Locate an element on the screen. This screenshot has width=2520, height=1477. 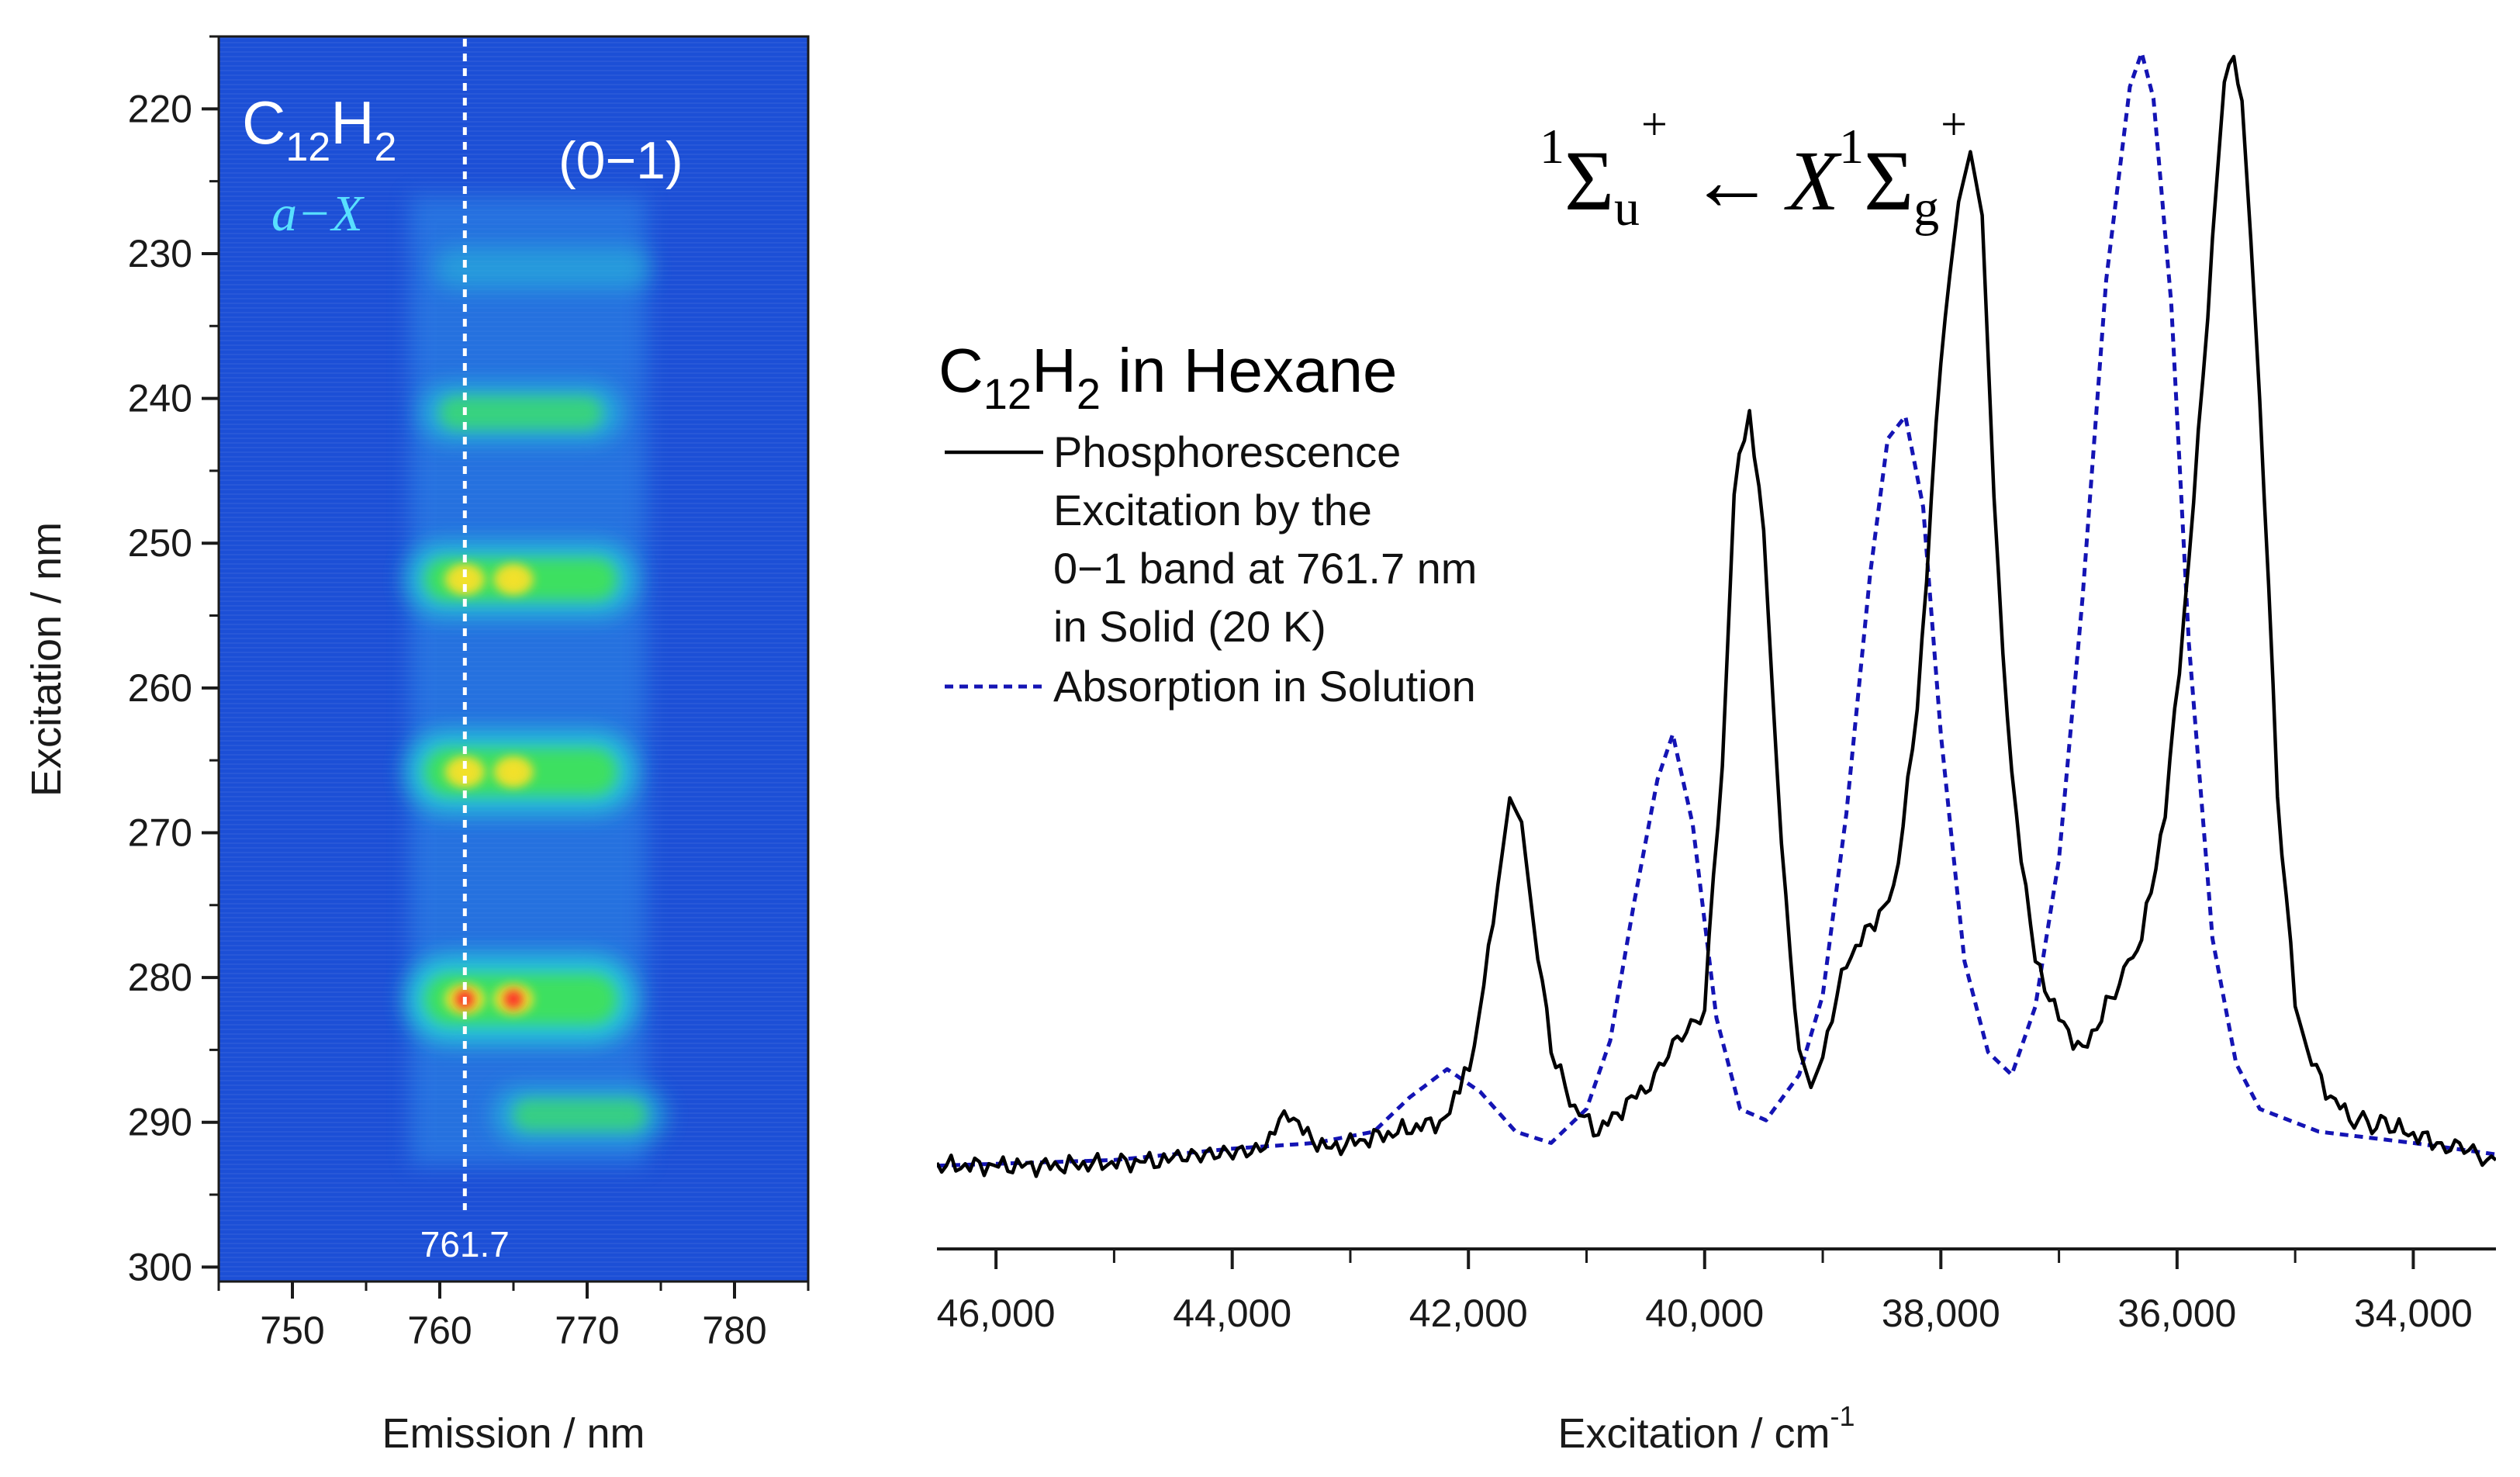
spectrum-x-tick-label: 36,000 is located at coordinates (2177, 1313).